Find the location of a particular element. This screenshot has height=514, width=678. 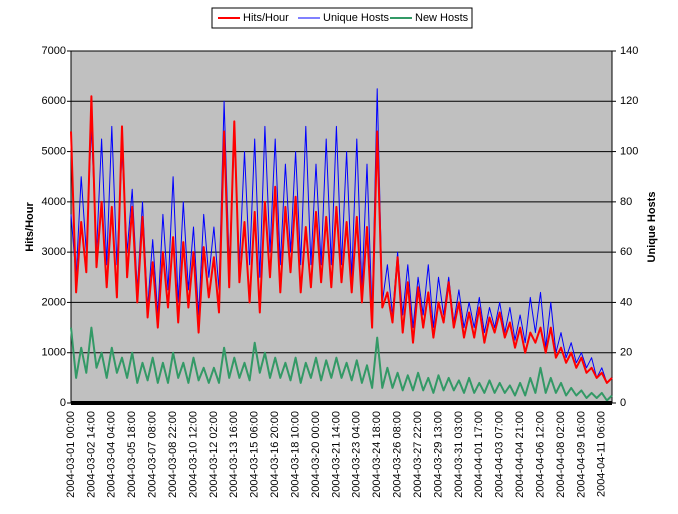

y2-tick-label: 80 is located at coordinates (626, 202).